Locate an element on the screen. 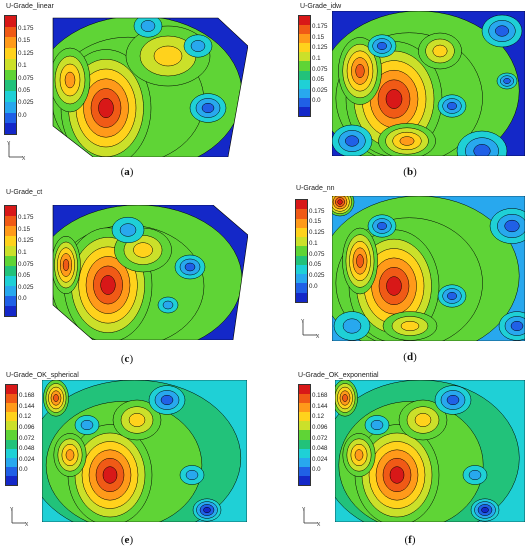  caption-f: (f) is located at coordinates (410, 540).